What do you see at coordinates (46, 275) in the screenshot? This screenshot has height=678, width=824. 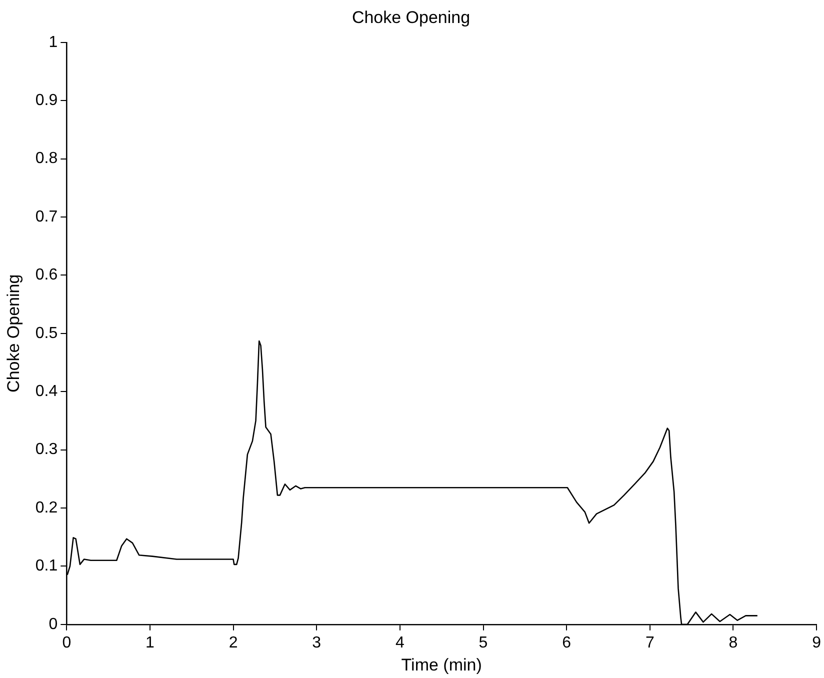 I see `y-tick-label: 0.6` at bounding box center [46, 275].